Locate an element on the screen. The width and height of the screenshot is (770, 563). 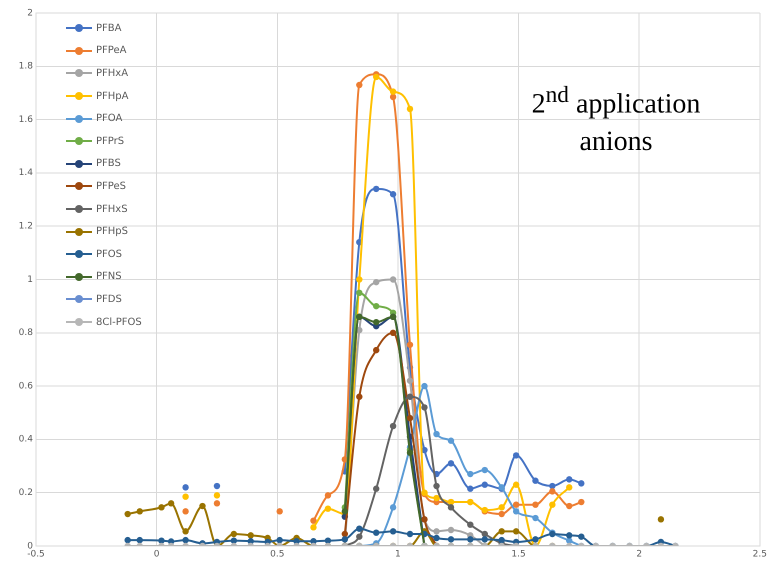
y-tick-label: 2 is located at coordinates (30, 13).